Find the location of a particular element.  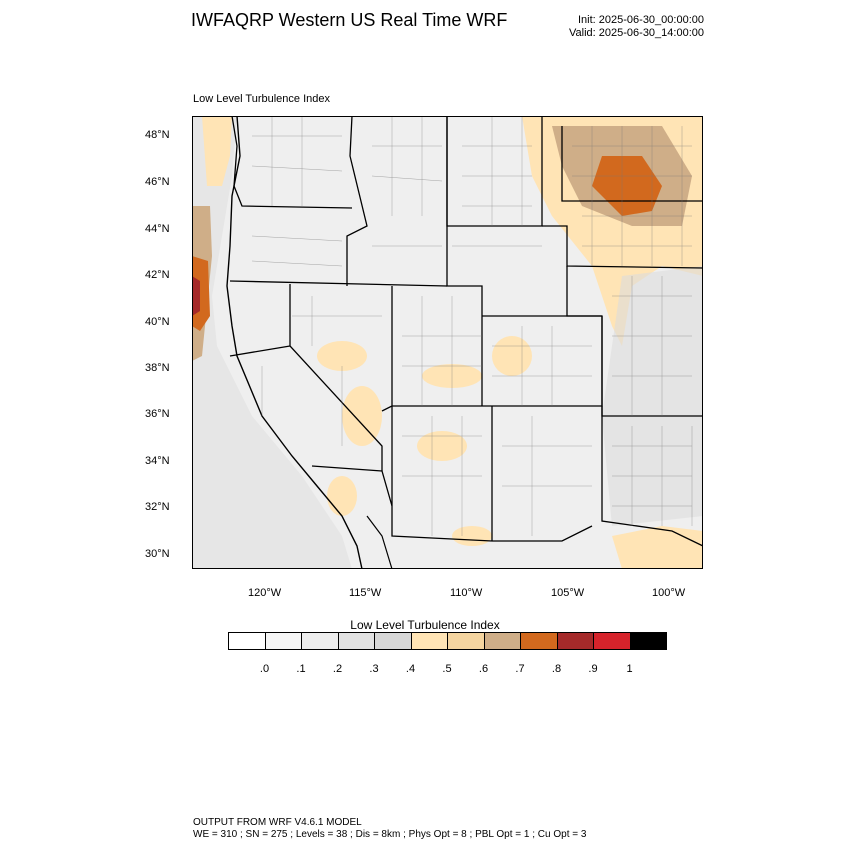

lat-tick-44: 44°N is located at coordinates (157, 229).